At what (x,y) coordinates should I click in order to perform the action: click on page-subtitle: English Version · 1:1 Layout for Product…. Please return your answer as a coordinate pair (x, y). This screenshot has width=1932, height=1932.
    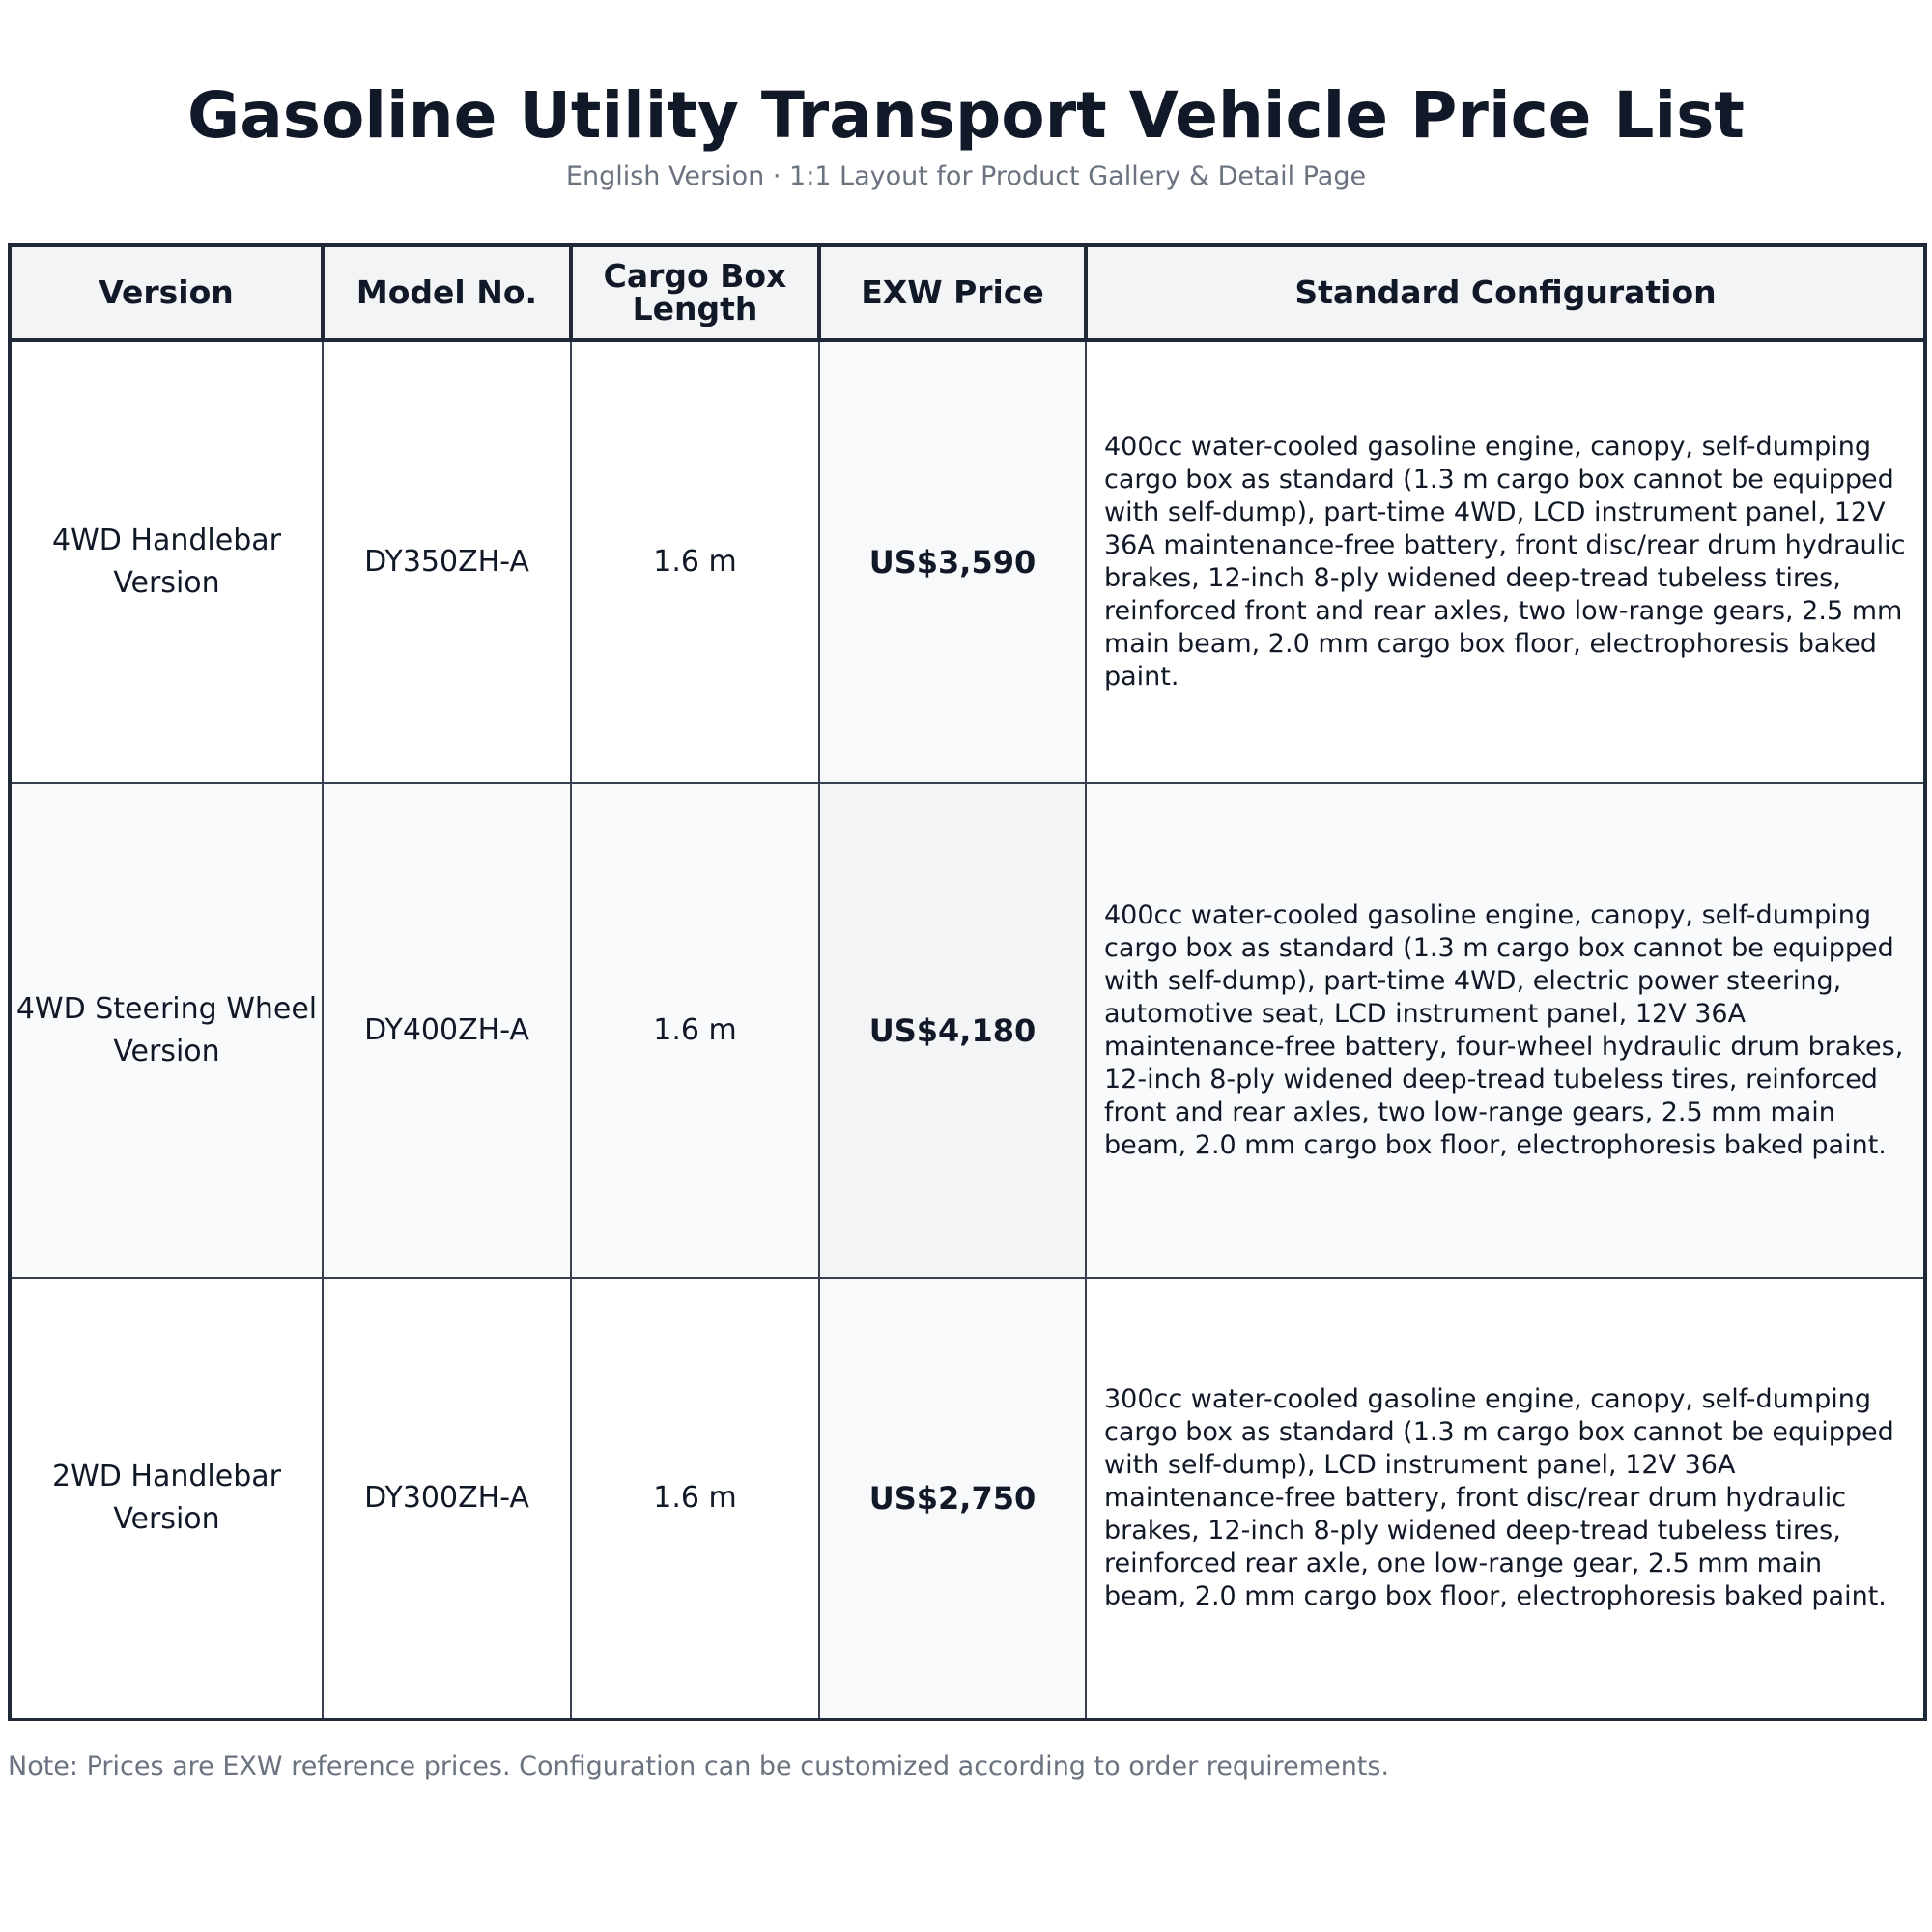
    Looking at the image, I should click on (966, 176).